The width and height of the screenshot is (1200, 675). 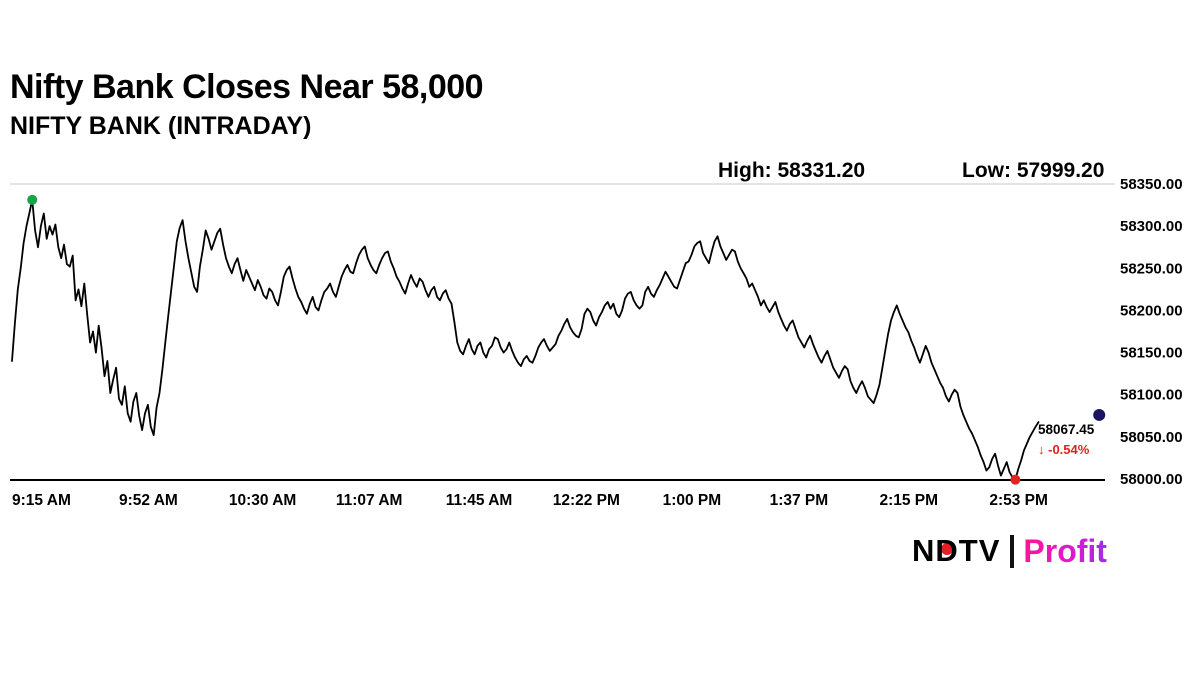 What do you see at coordinates (262, 500) in the screenshot?
I see `x-tick-label: 10:30 AM` at bounding box center [262, 500].